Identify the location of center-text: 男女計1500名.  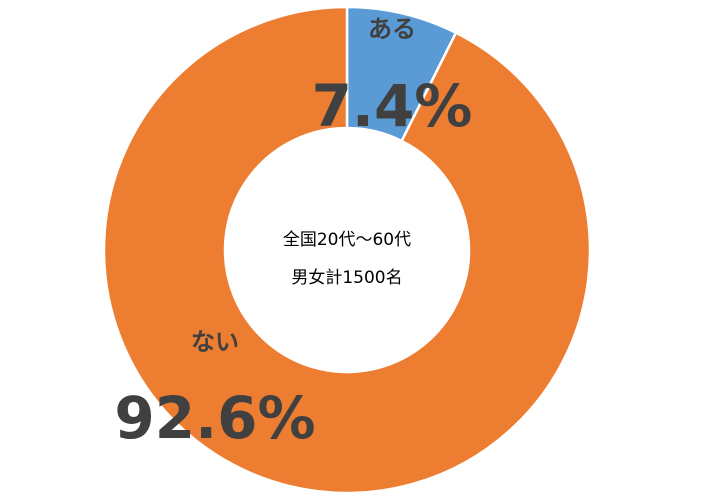
(346, 278).